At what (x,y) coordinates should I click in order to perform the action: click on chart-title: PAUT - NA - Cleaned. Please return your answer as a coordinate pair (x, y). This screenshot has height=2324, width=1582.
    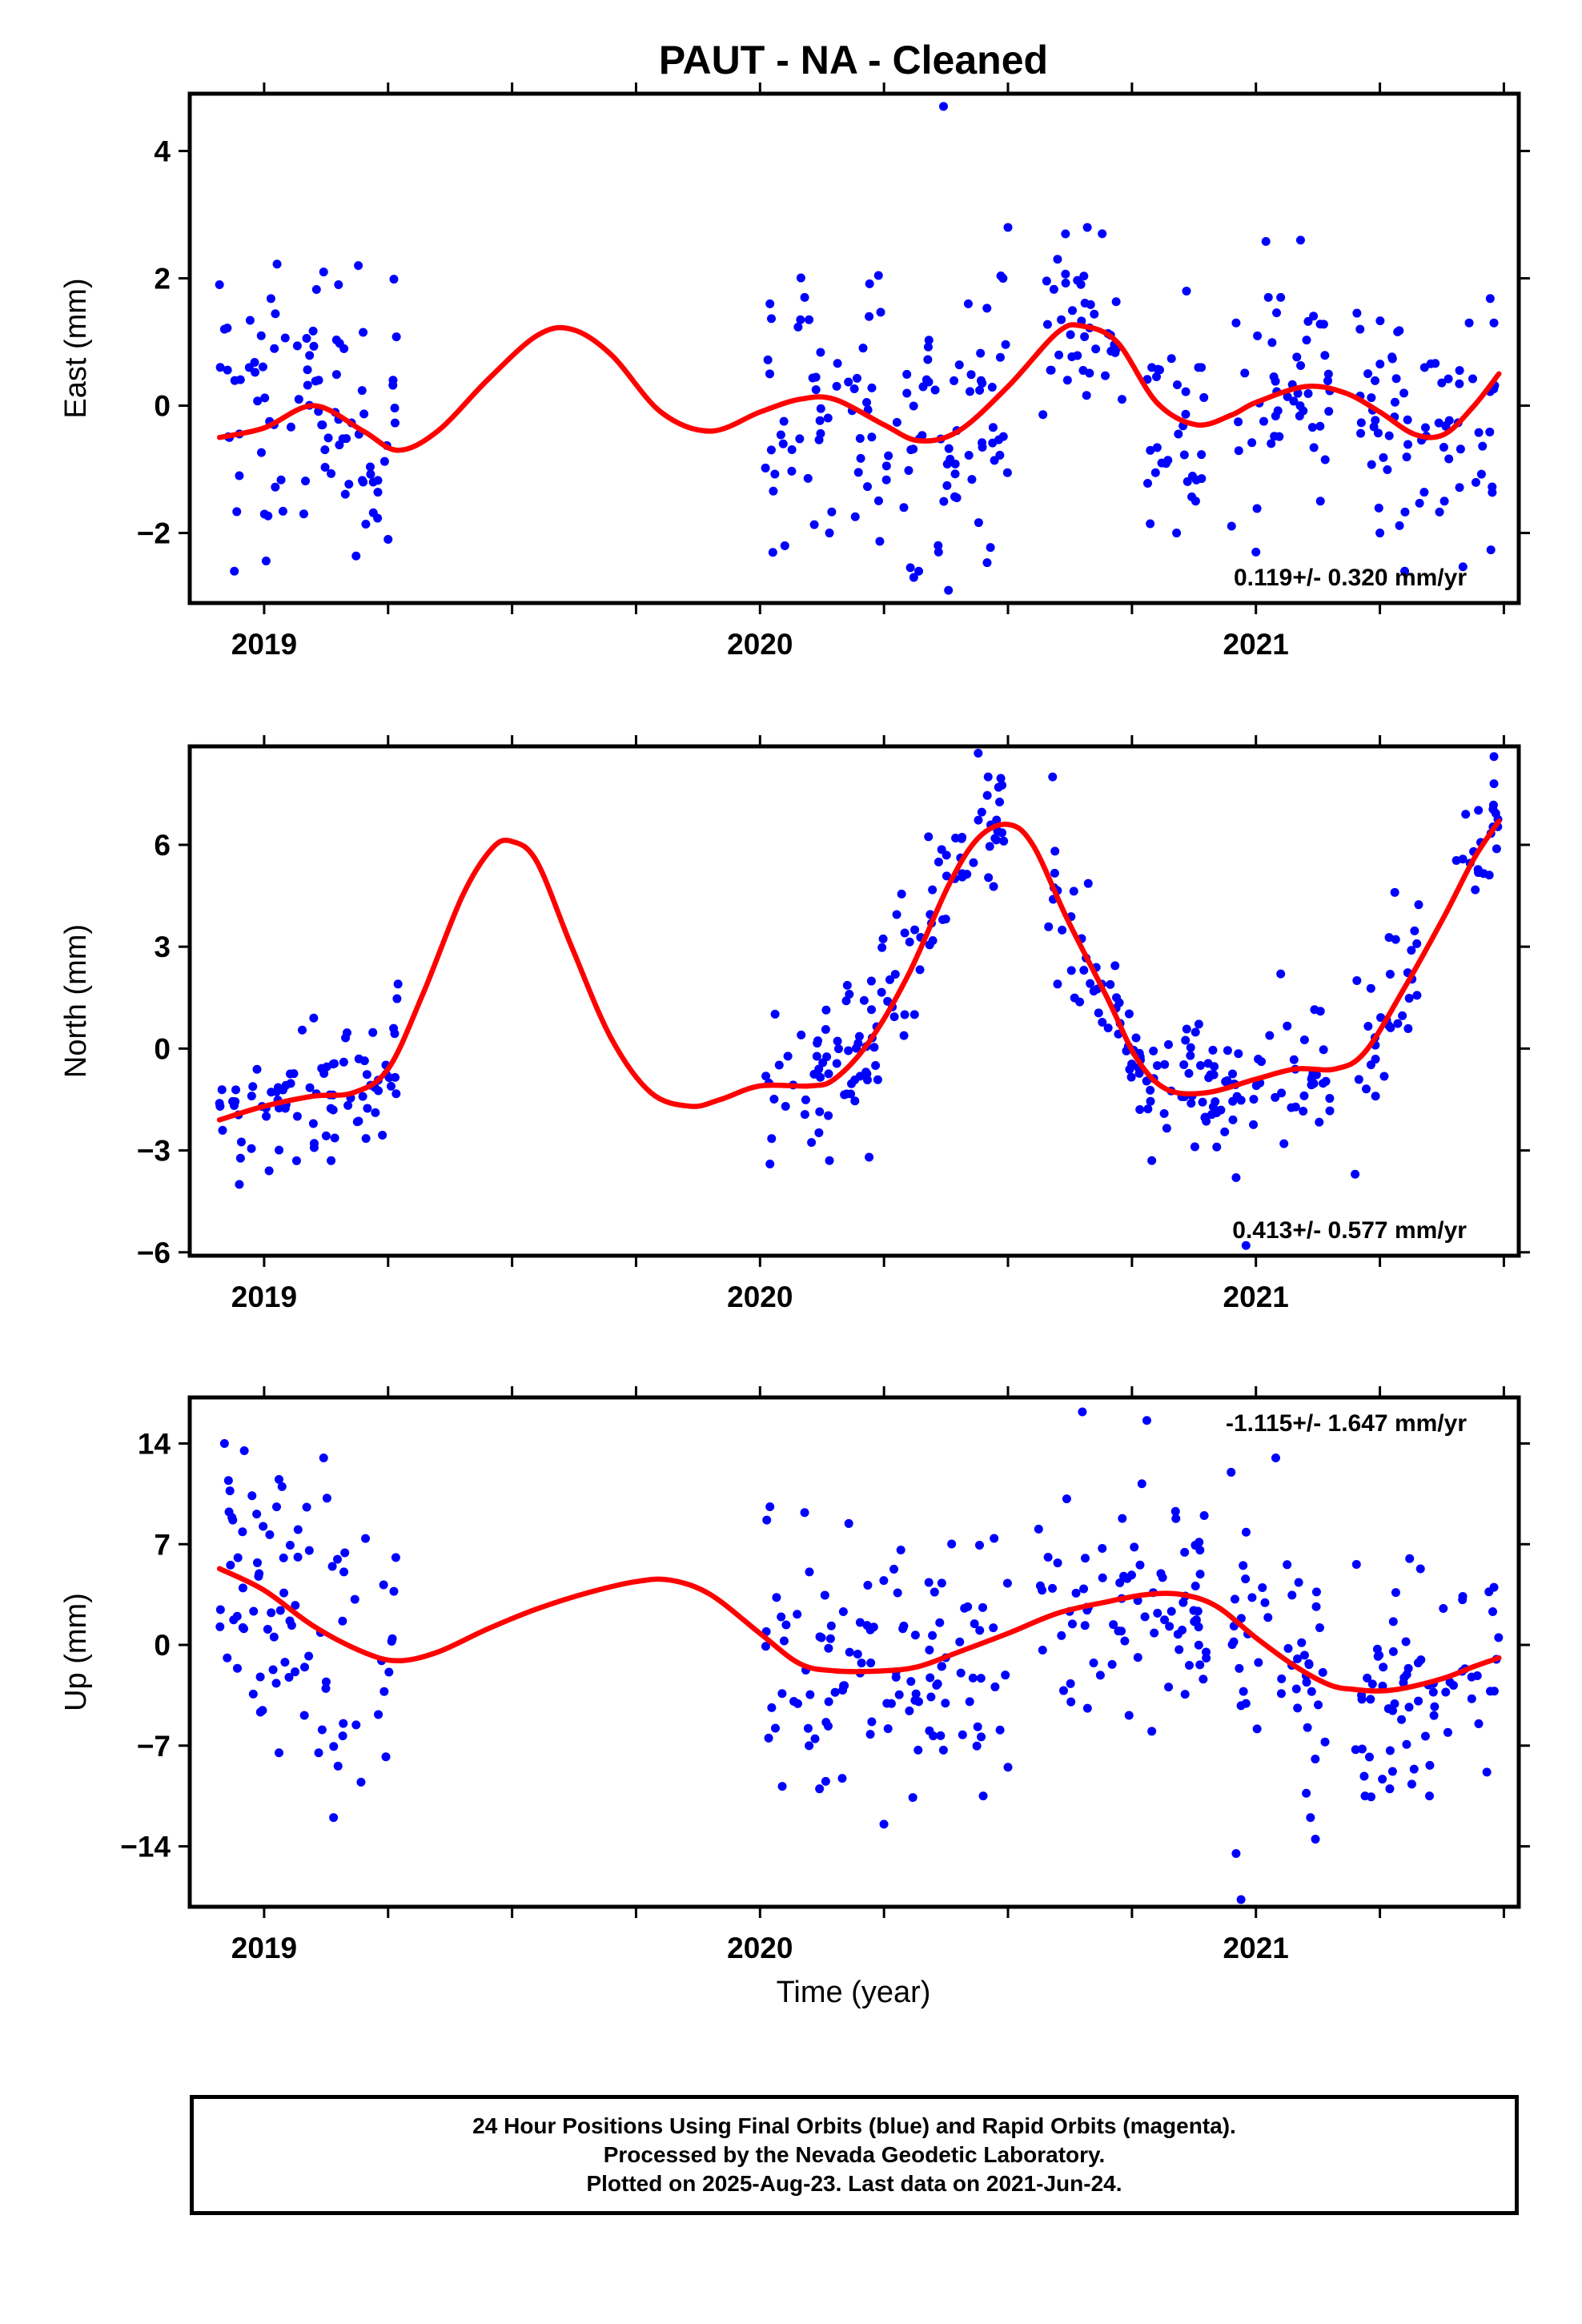
    Looking at the image, I should click on (853, 60).